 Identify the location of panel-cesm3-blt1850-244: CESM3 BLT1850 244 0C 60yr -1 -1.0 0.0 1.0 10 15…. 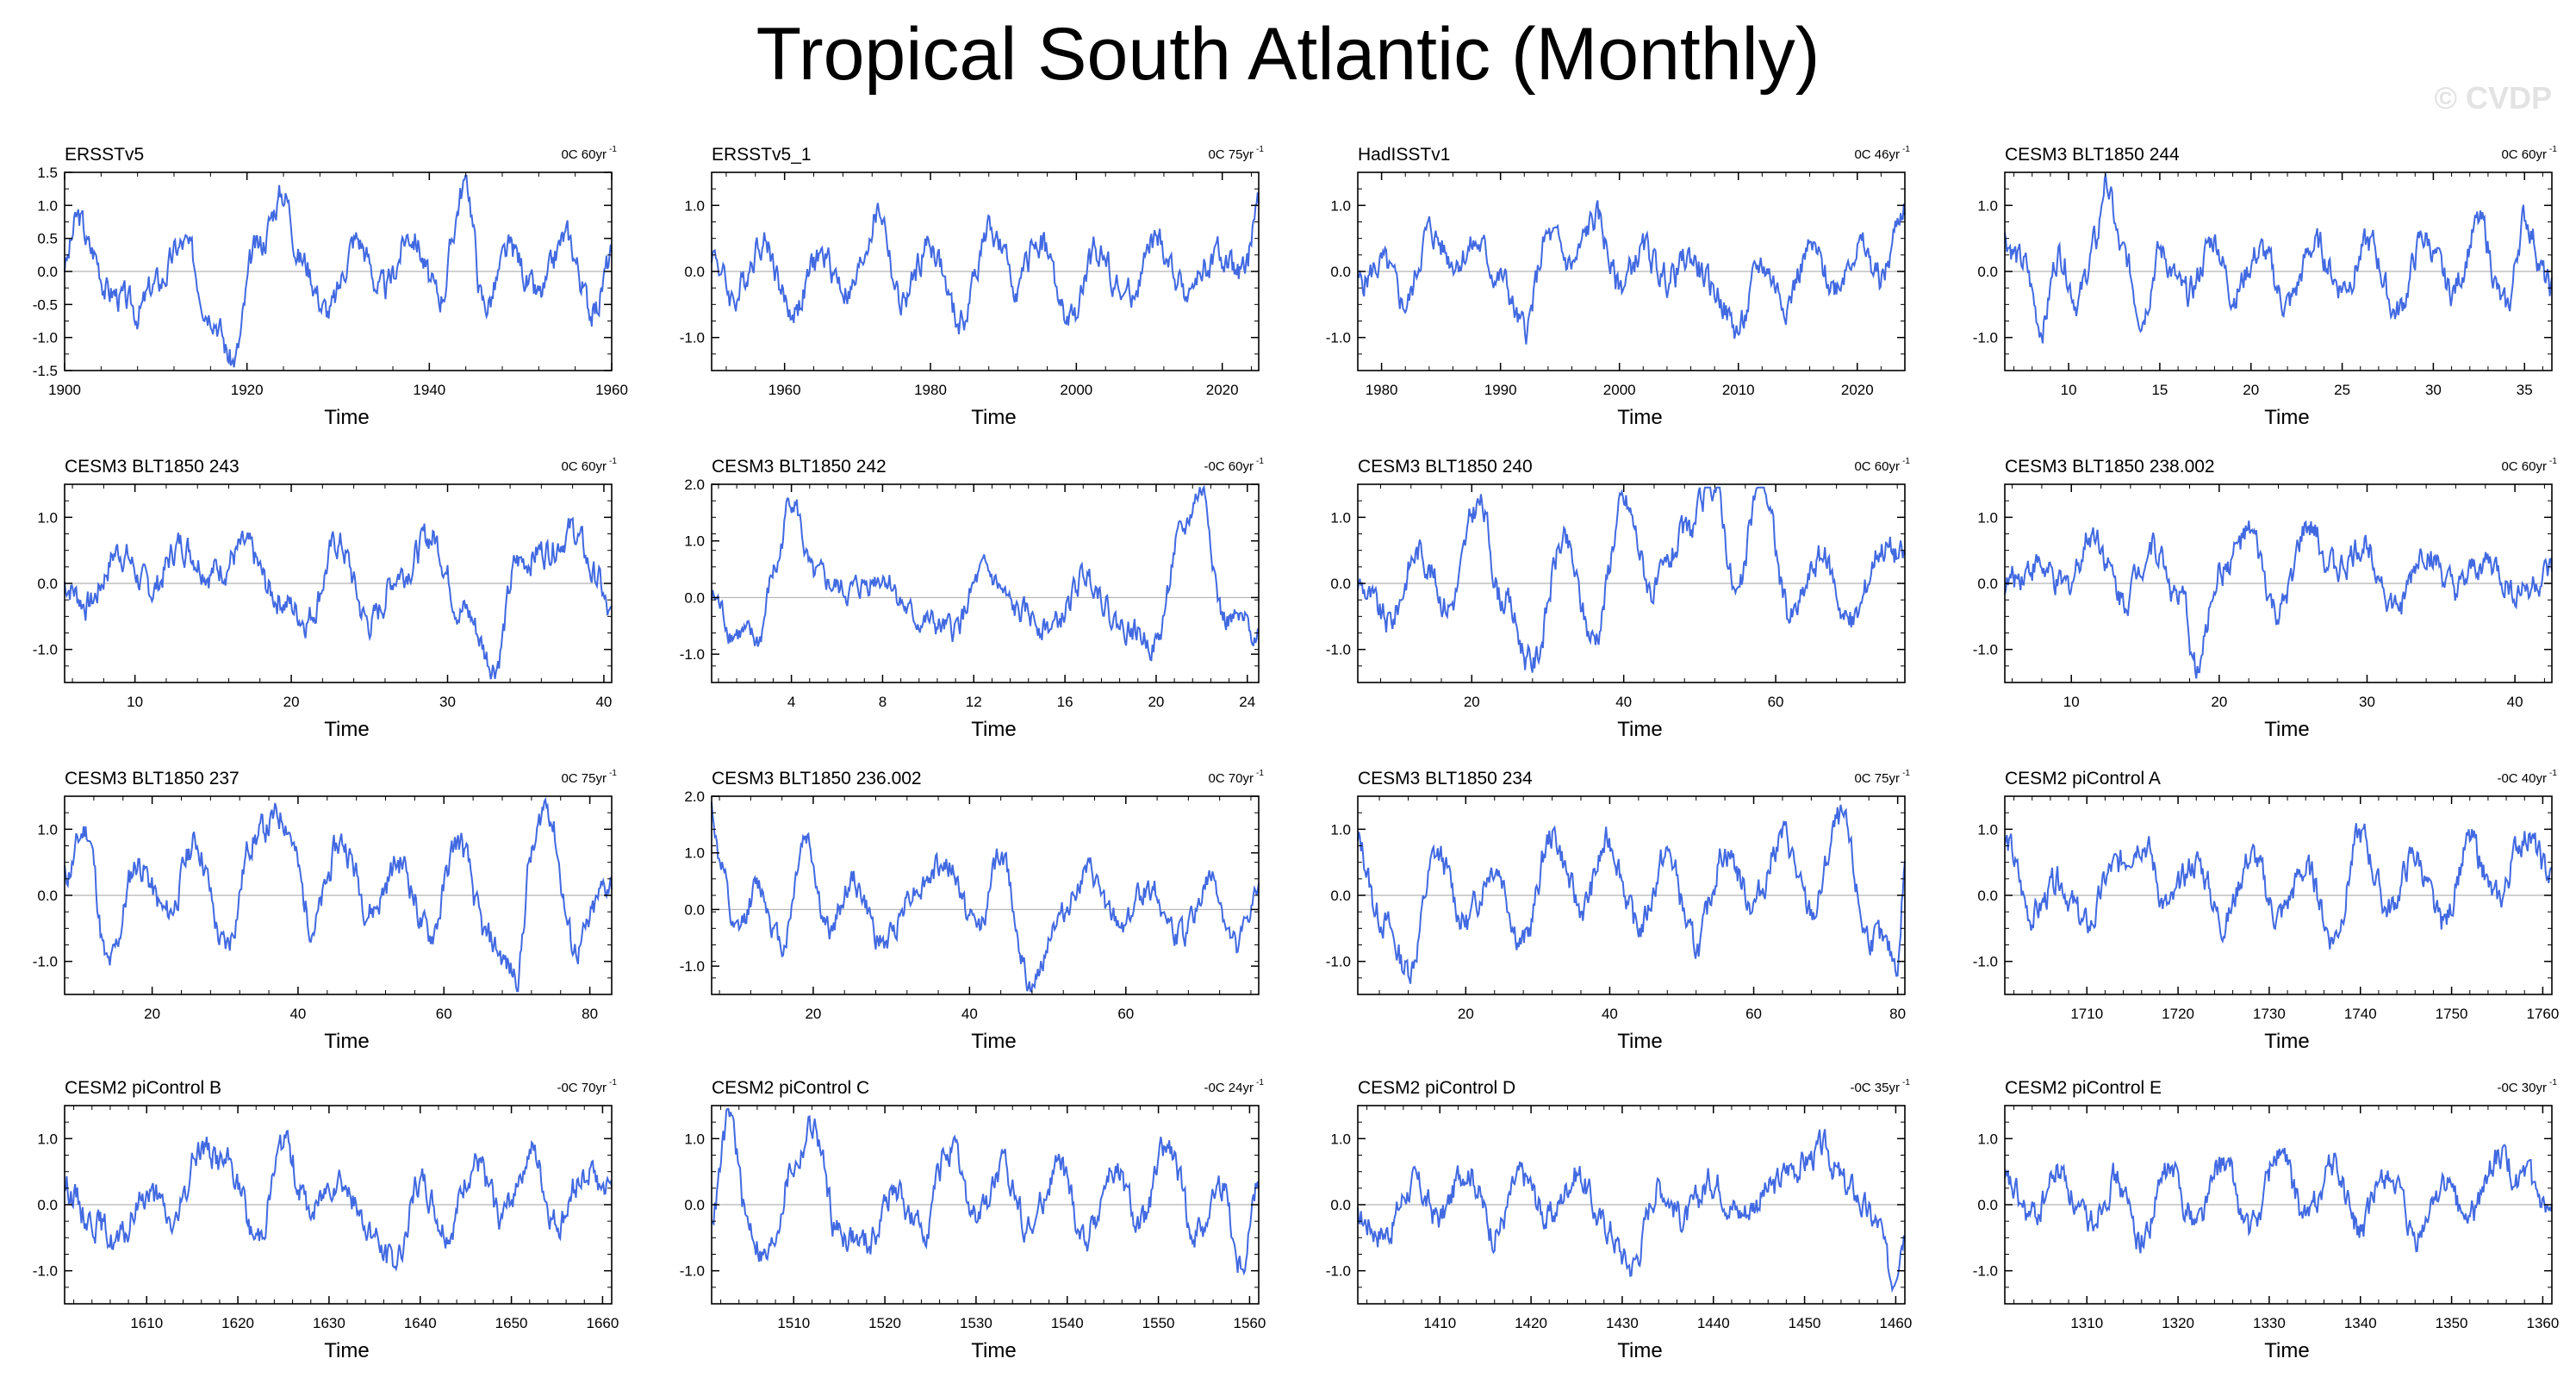
(2266, 287).